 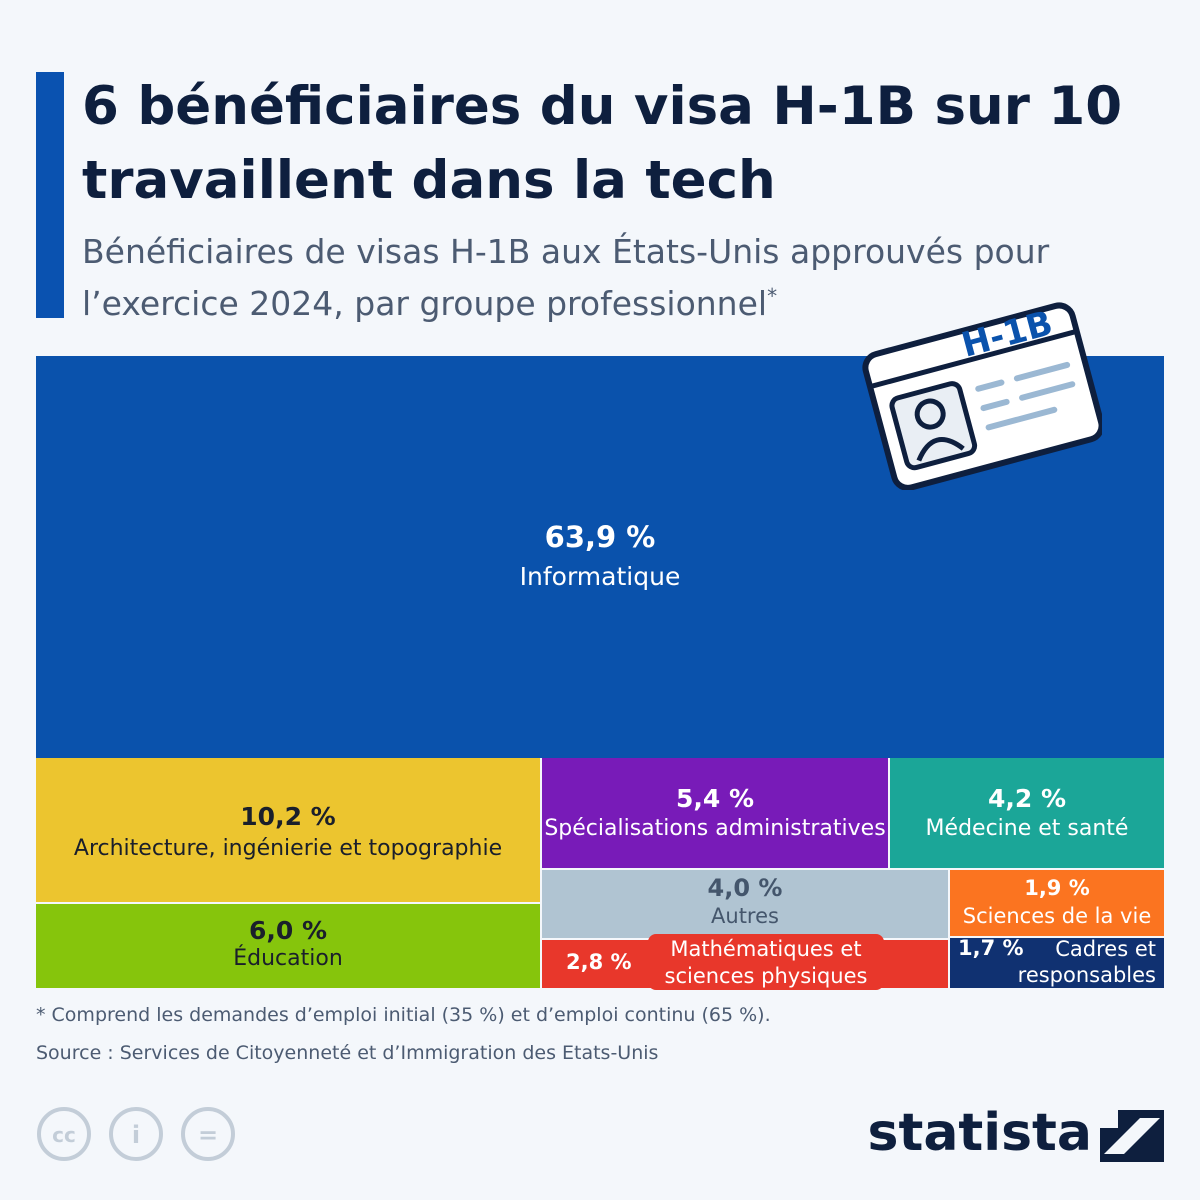 I want to click on category-label-specialisations: Spécialisations administratives, so click(x=715, y=828).